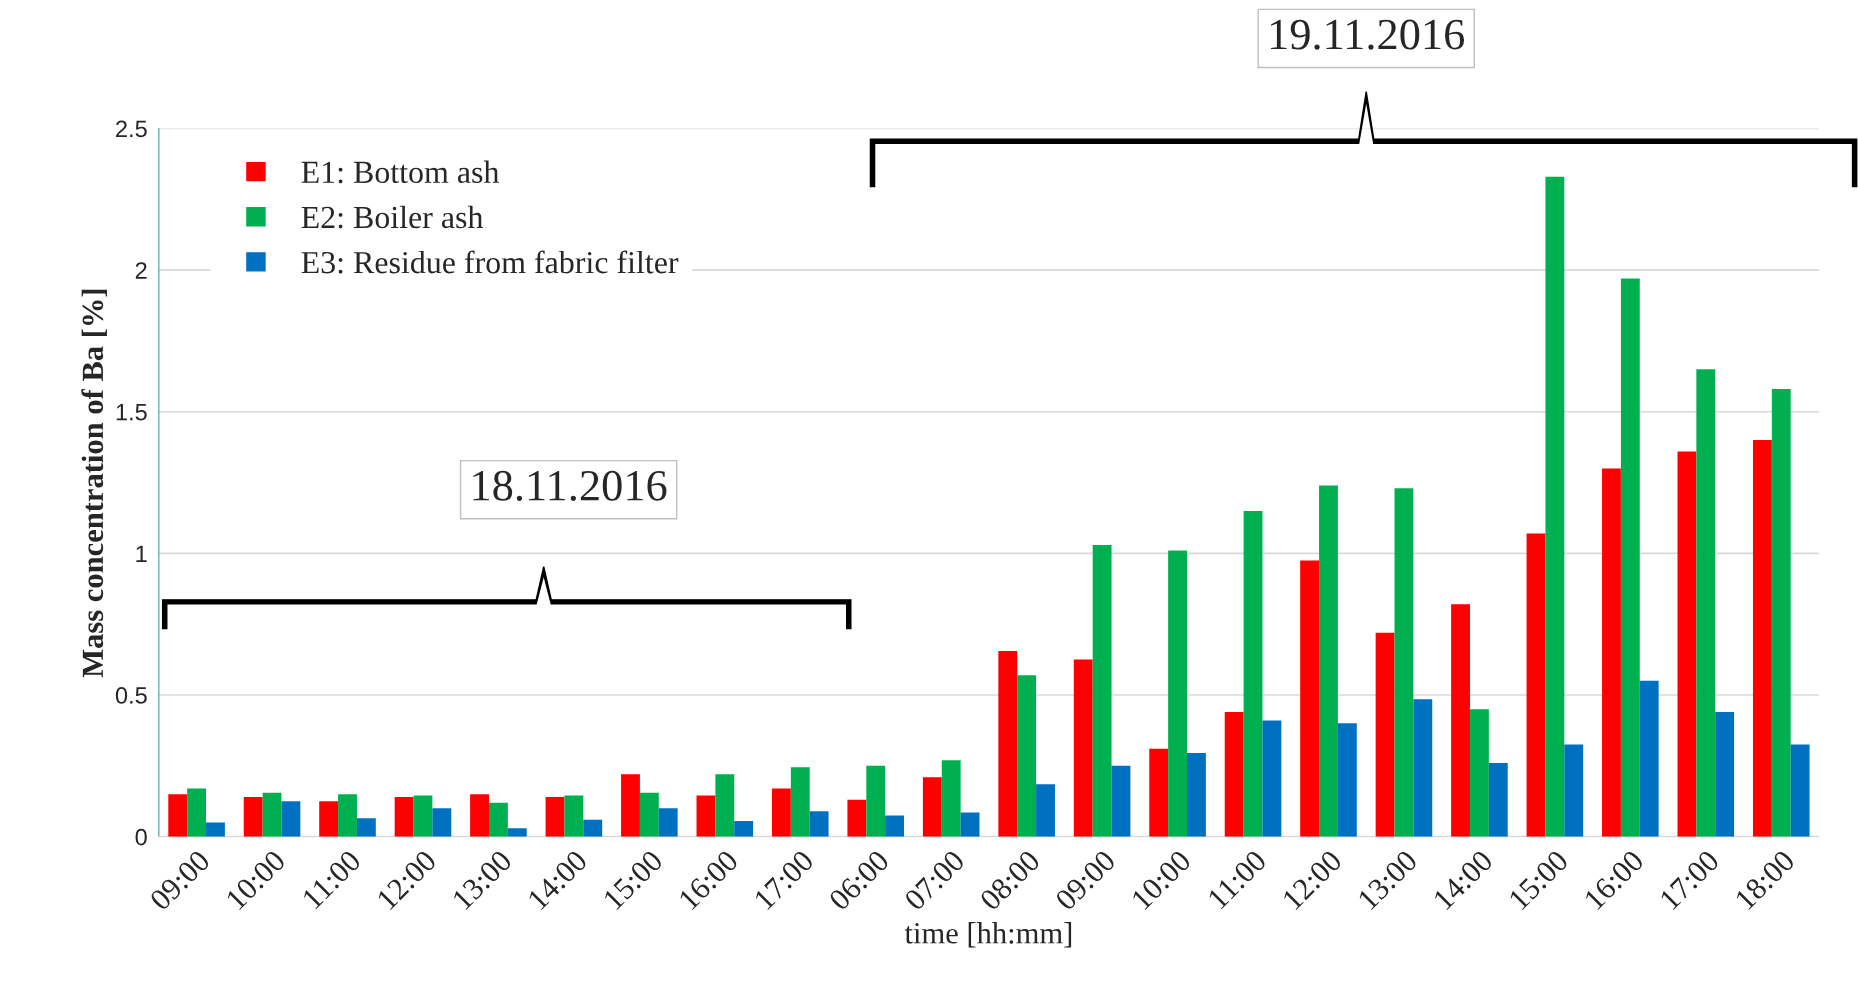 This screenshot has height=996, width=1858. What do you see at coordinates (131, 412) in the screenshot?
I see `y-tick-label: 1.5` at bounding box center [131, 412].